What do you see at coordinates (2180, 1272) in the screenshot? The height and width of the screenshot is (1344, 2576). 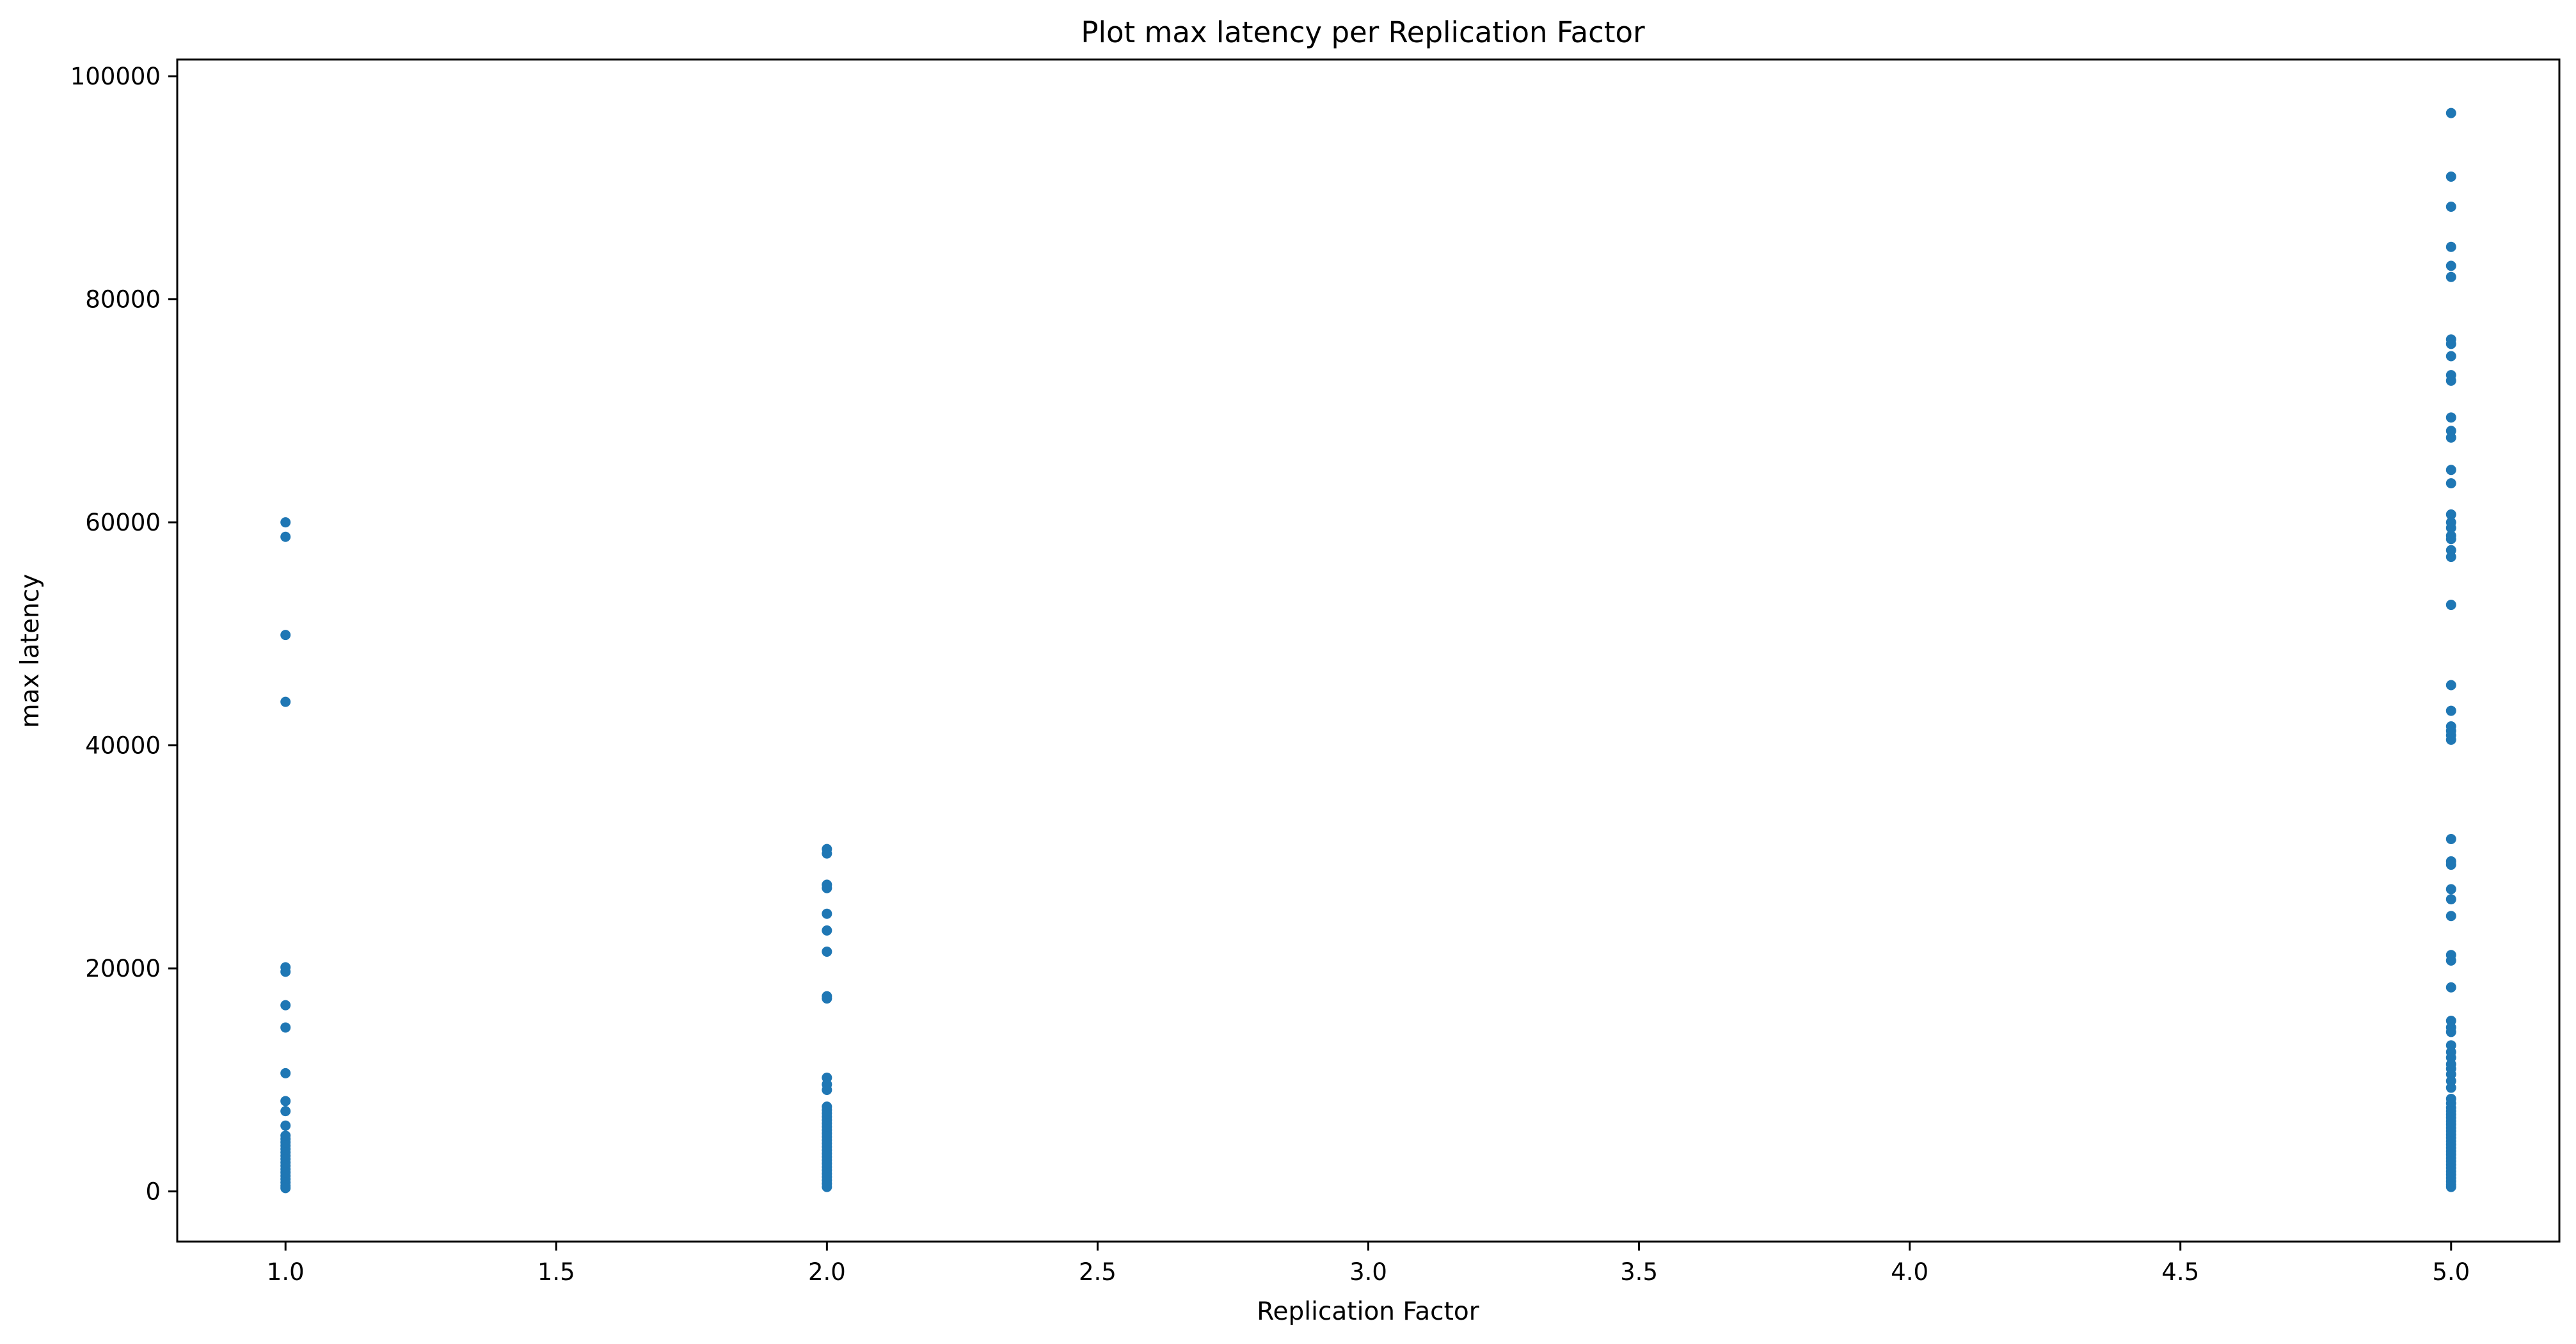 I see `x-tick-label: 4.5` at bounding box center [2180, 1272].